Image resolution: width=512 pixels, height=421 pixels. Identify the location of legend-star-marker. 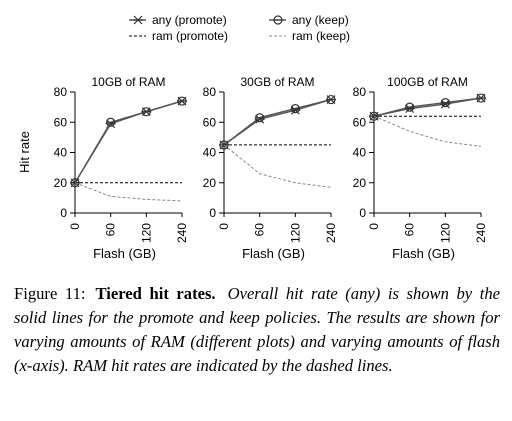
(138, 20).